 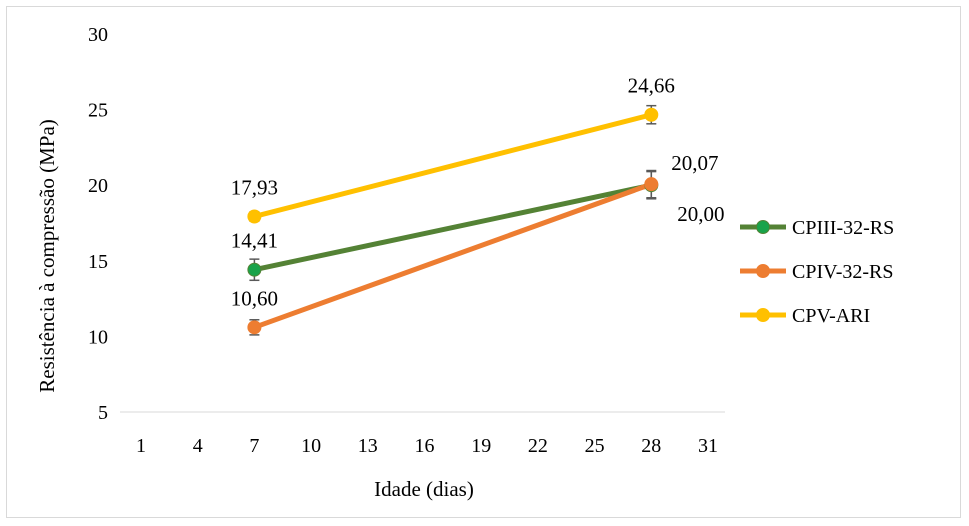 What do you see at coordinates (452, 227) in the screenshot?
I see `series-line-cpiii-32-rs` at bounding box center [452, 227].